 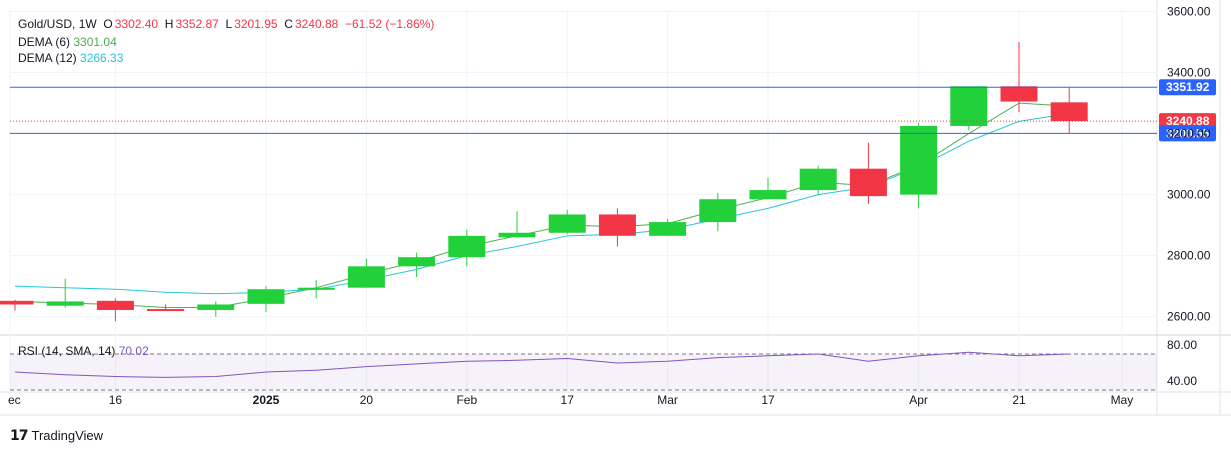 What do you see at coordinates (1182, 381) in the screenshot?
I see `rsi-tick-label: 40.00` at bounding box center [1182, 381].